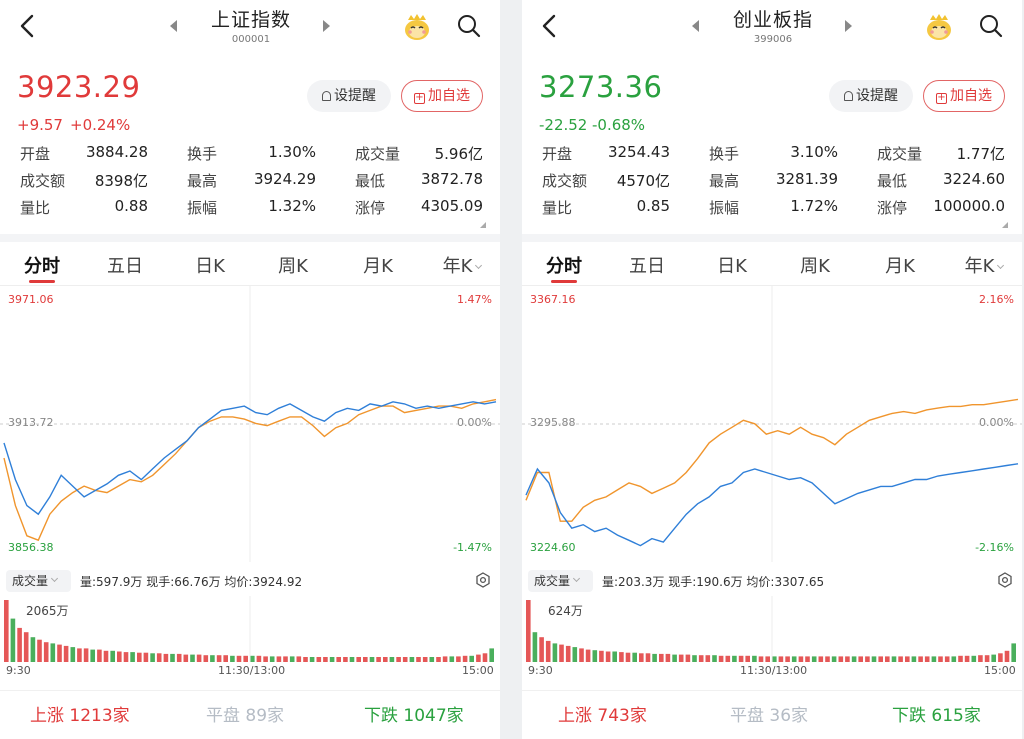  Describe the element at coordinates (370, 208) in the screenshot. I see `stat-label: 涨停` at that location.